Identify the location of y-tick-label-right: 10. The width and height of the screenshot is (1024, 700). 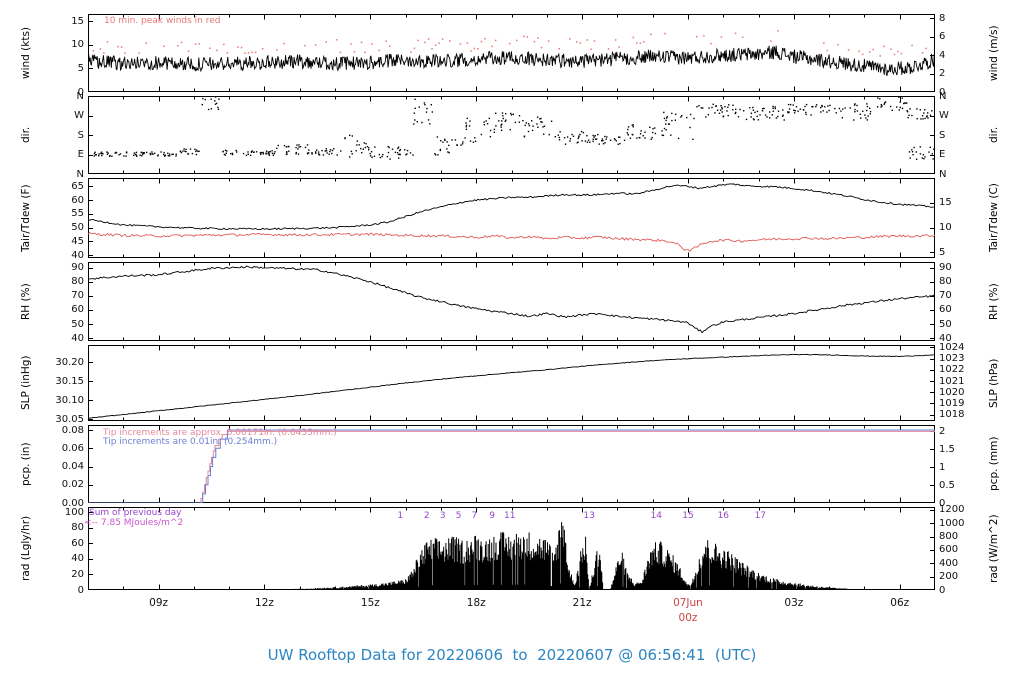
(945, 228).